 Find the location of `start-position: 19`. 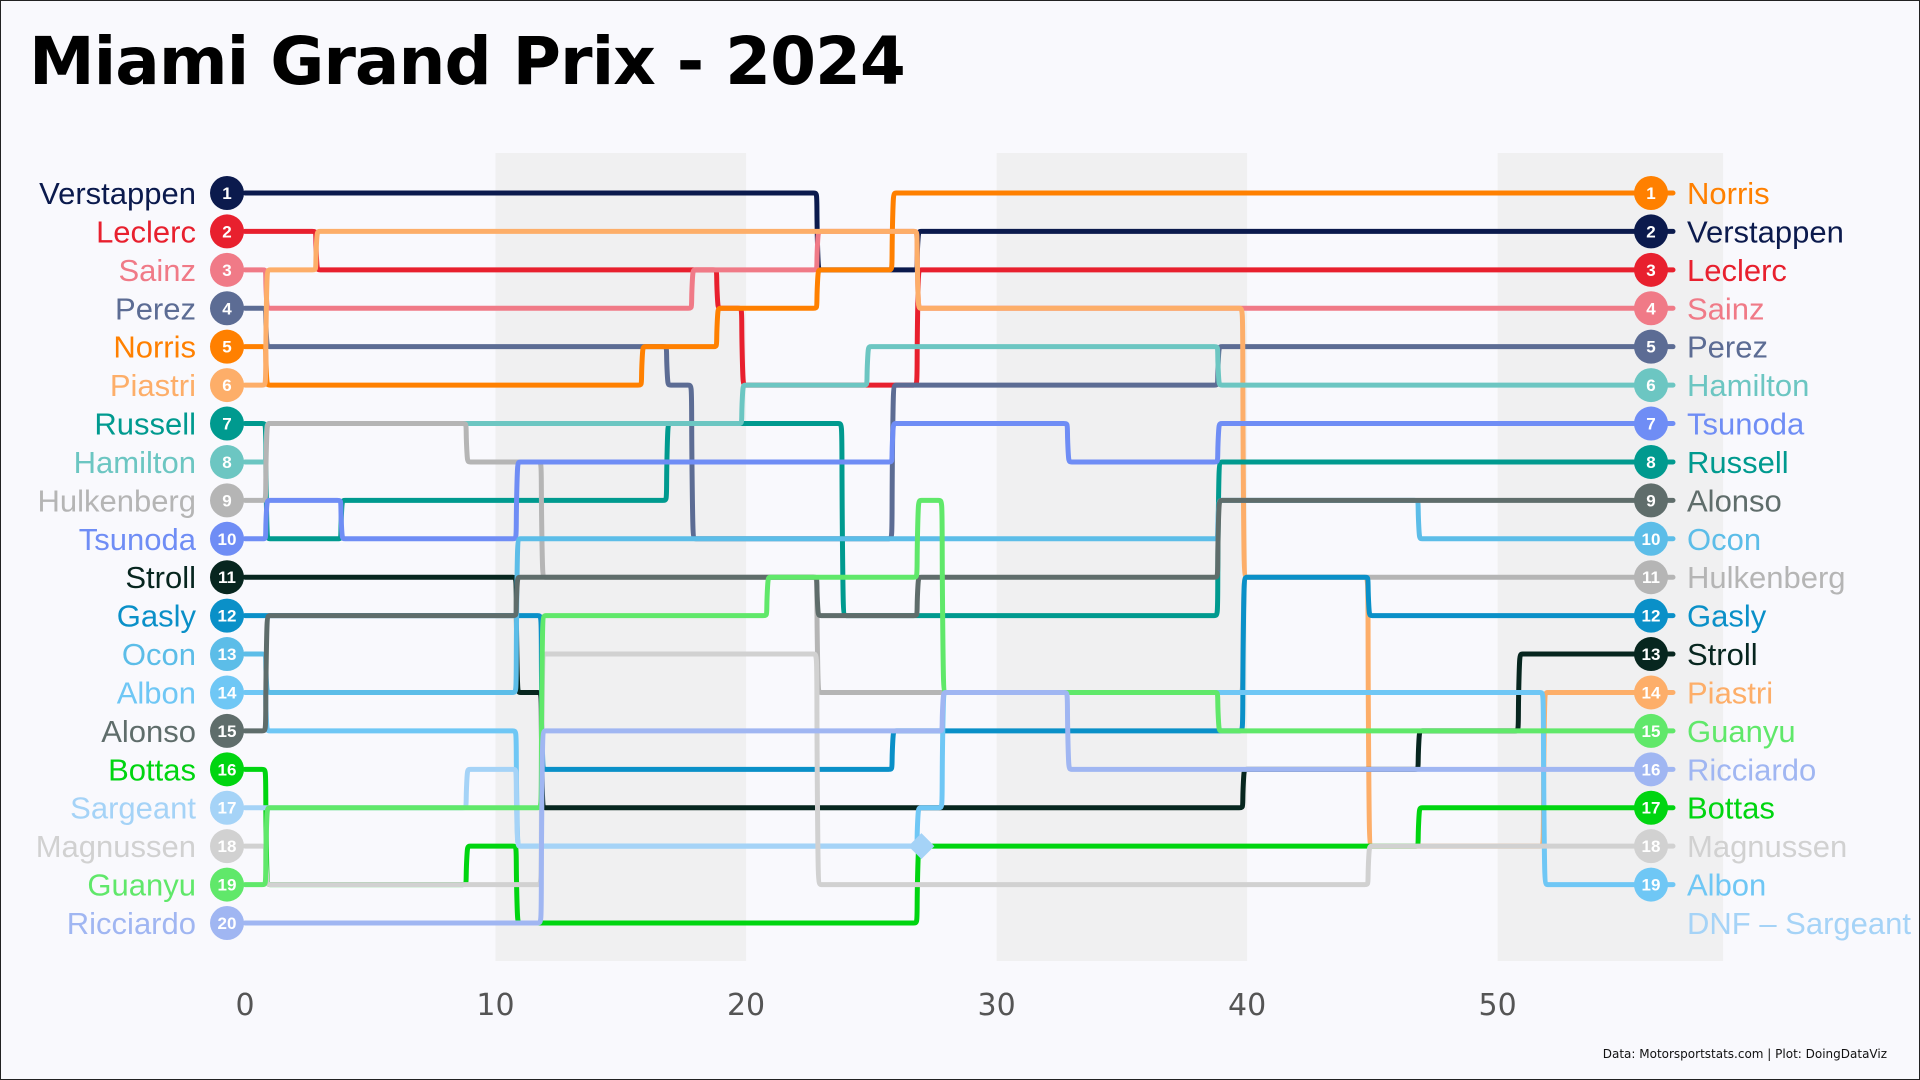

start-position: 19 is located at coordinates (227, 885).